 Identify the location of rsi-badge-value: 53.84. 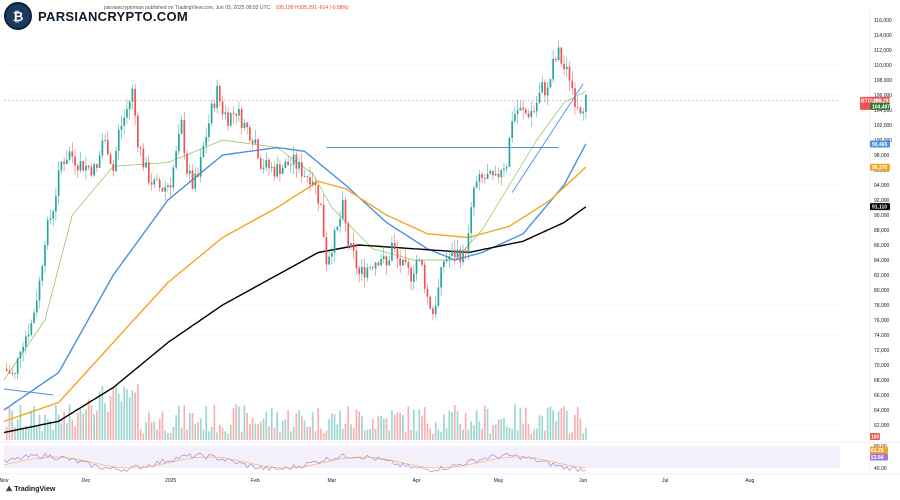
(877, 458).